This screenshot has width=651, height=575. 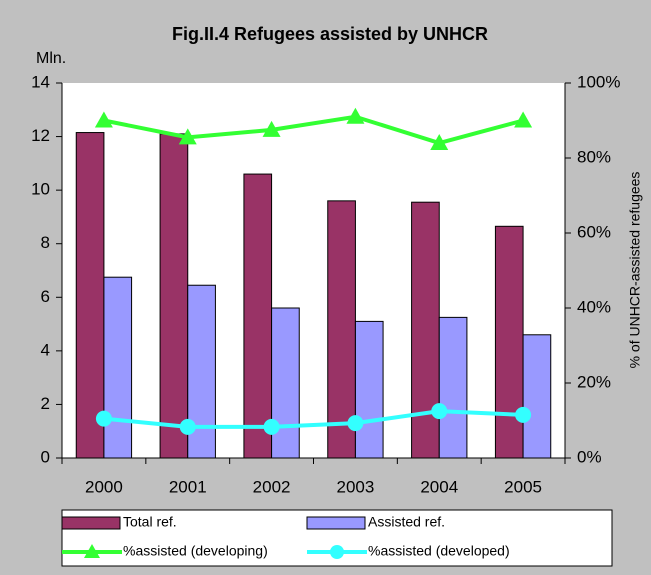 I want to click on chart-title: Fig.II.4 Refugees assisted by UNHCR, so click(x=330, y=34).